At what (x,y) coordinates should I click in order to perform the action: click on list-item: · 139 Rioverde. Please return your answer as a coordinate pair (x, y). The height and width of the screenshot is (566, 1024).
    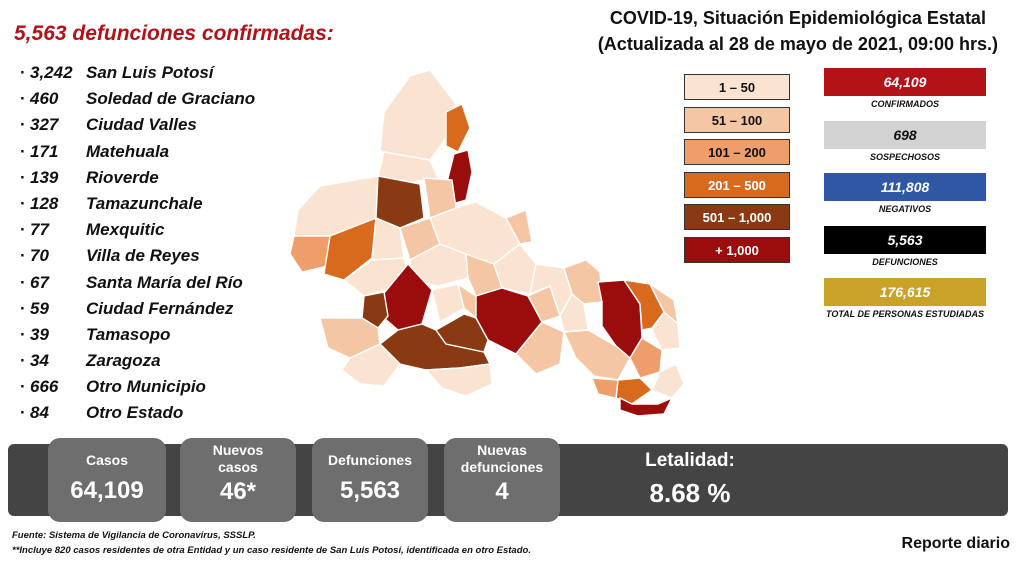
    Looking at the image, I should click on (137, 178).